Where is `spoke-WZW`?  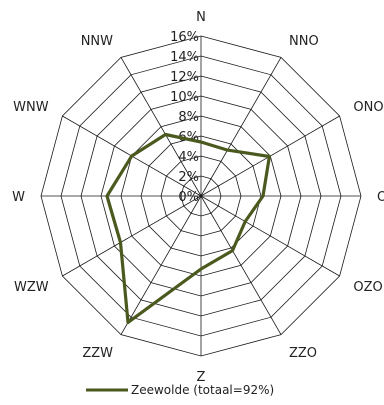
spoke-WZW is located at coordinates (132, 236).